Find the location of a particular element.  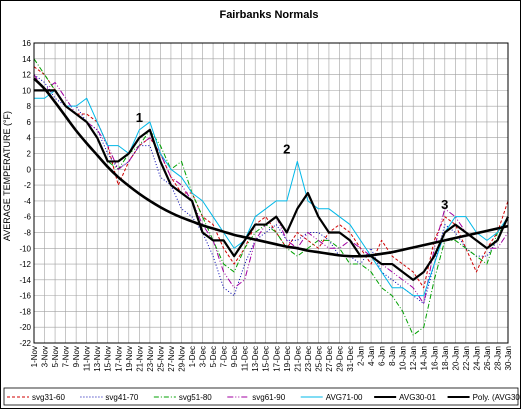

y-tick-label: -2 is located at coordinates (28, 185).